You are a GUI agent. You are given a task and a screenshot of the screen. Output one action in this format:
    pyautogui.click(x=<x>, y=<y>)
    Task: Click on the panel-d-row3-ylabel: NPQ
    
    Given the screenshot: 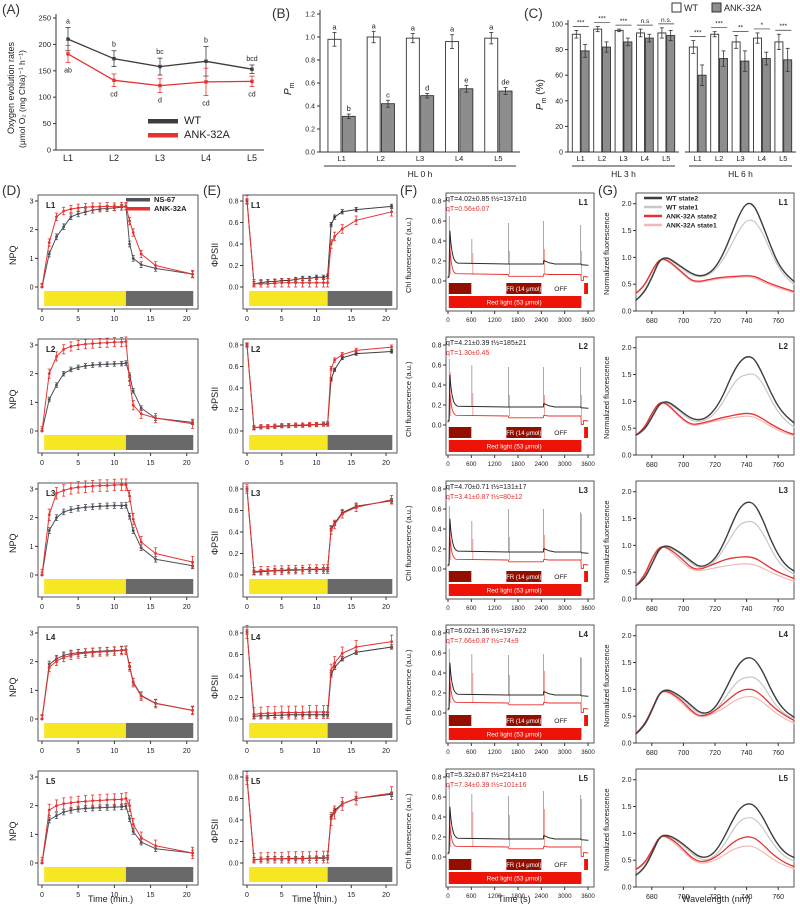 What is the action you would take?
    pyautogui.click(x=13, y=543)
    